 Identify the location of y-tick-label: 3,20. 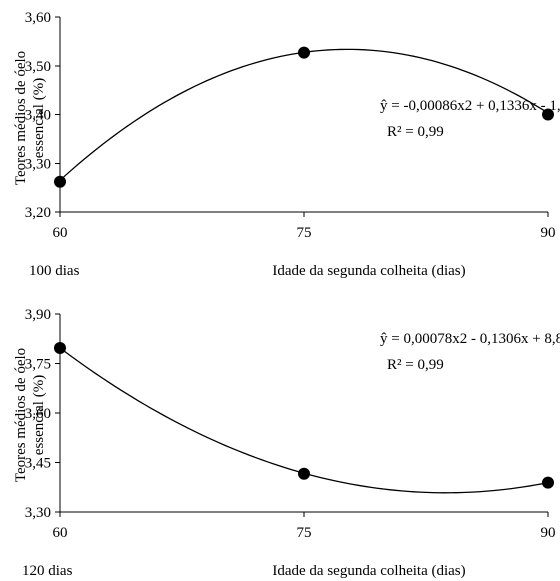
(38, 213).